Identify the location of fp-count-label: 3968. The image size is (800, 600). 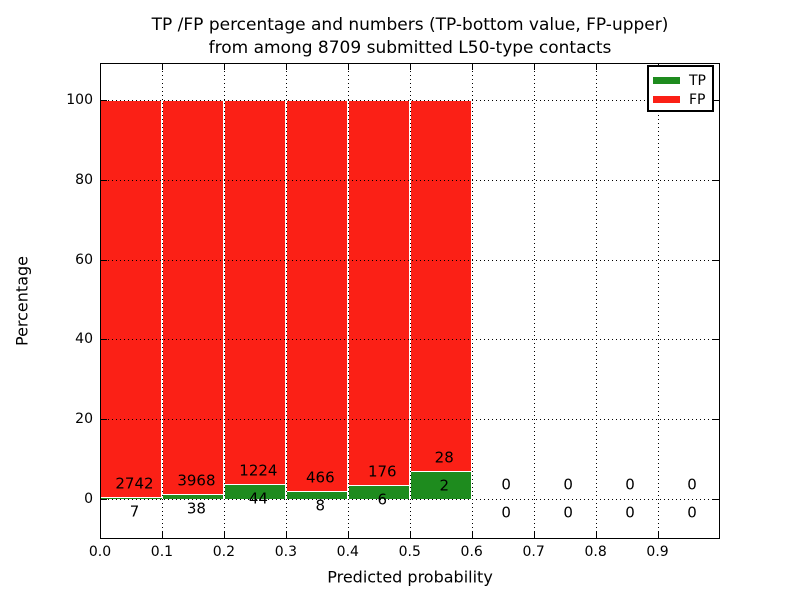
(196, 480).